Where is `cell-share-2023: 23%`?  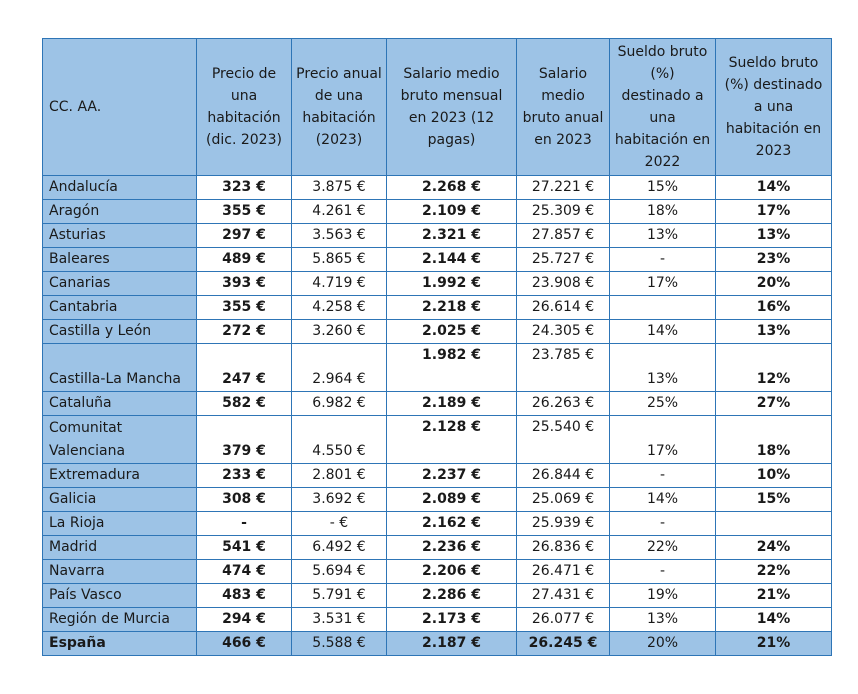 cell-share-2023: 23% is located at coordinates (773, 259).